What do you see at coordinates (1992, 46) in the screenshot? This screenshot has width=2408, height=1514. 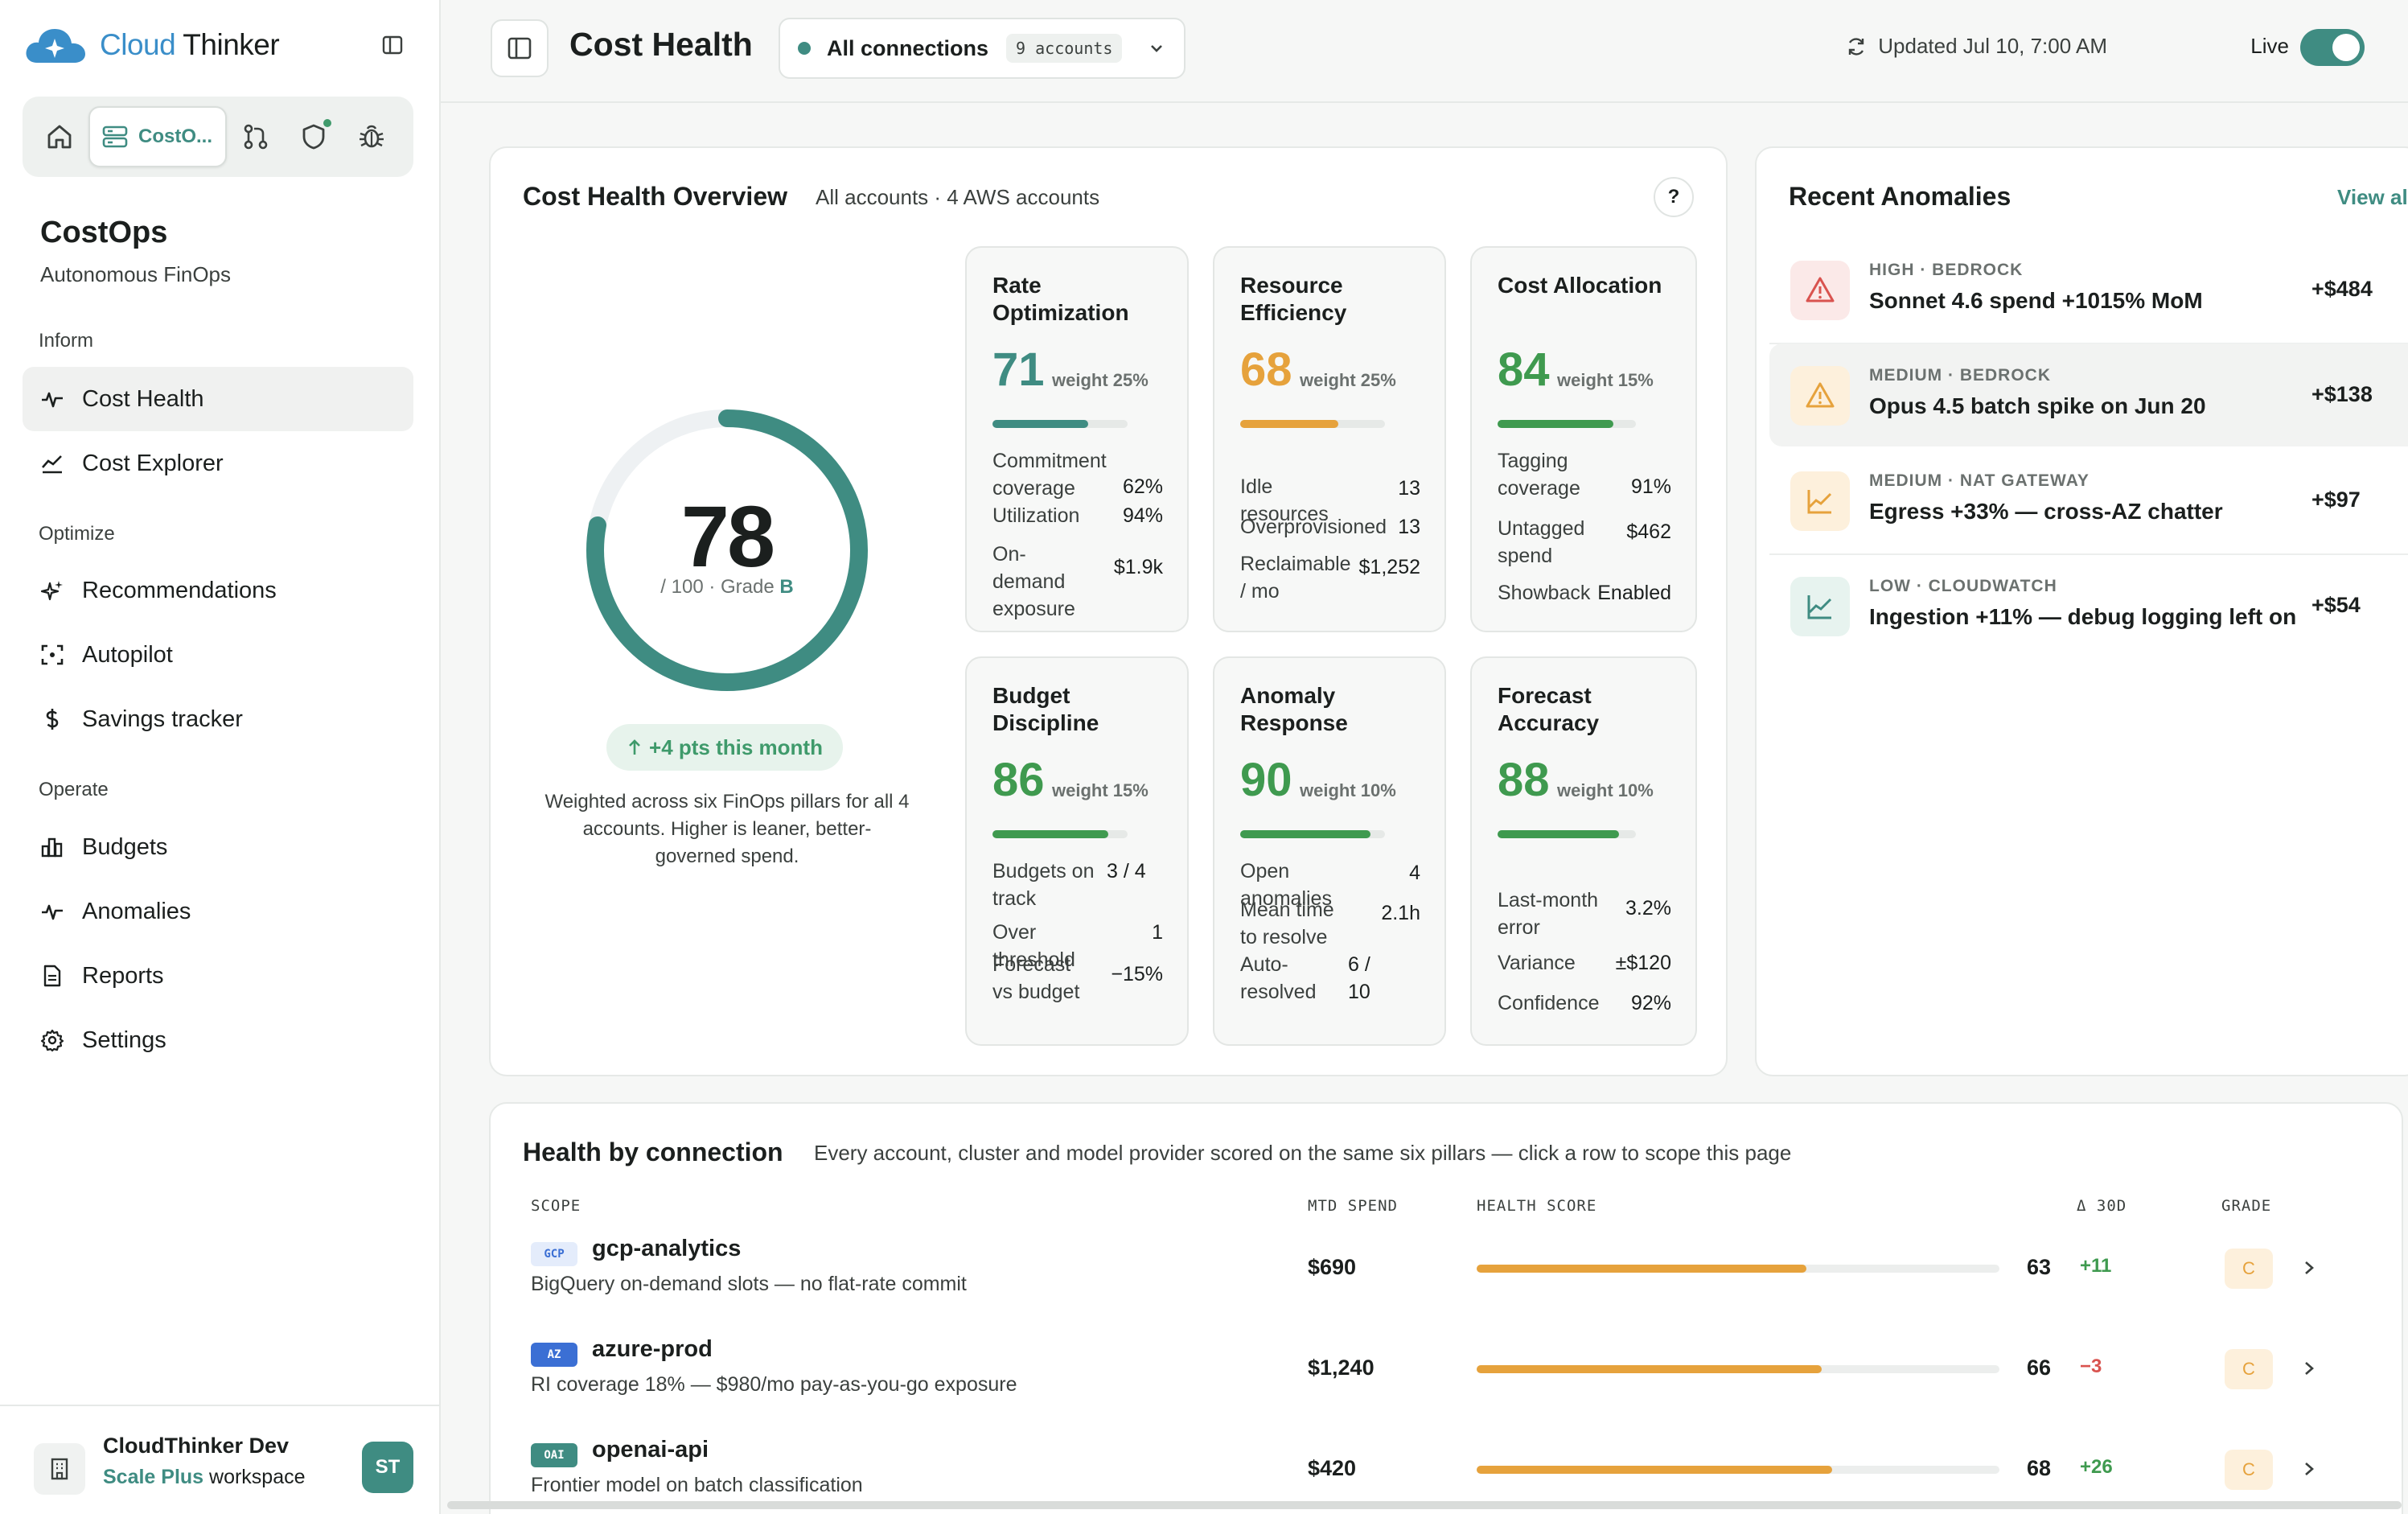 I see `updated-text: Updated Jul 10, 7:00 AM` at bounding box center [1992, 46].